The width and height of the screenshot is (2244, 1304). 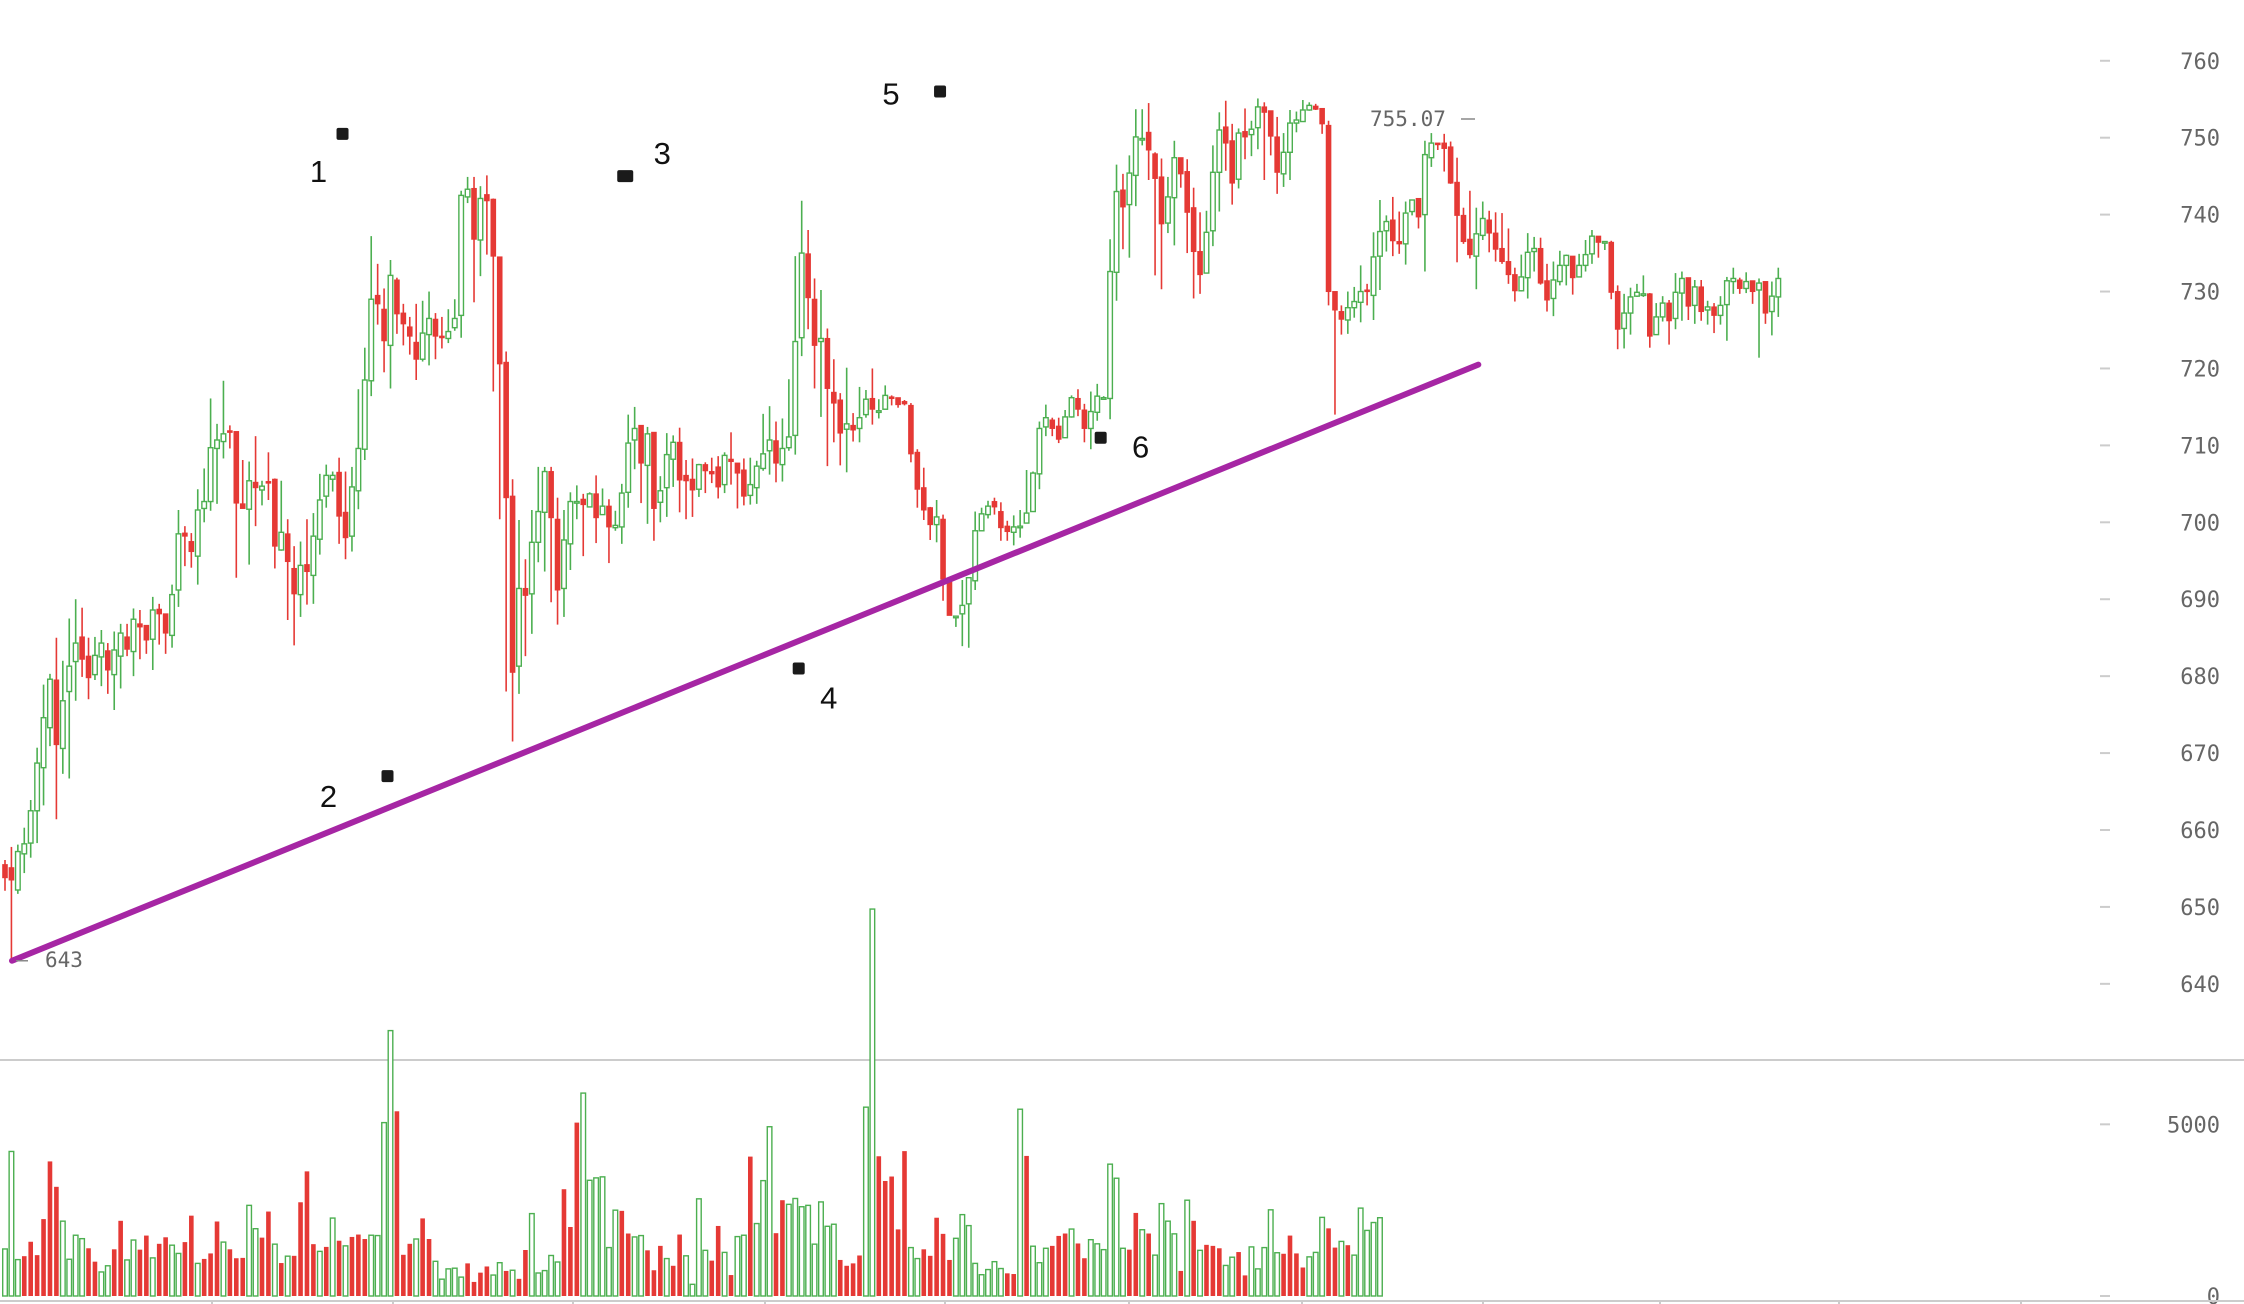 I want to click on volume-tick-label: 0, so click(x=2213, y=1294).